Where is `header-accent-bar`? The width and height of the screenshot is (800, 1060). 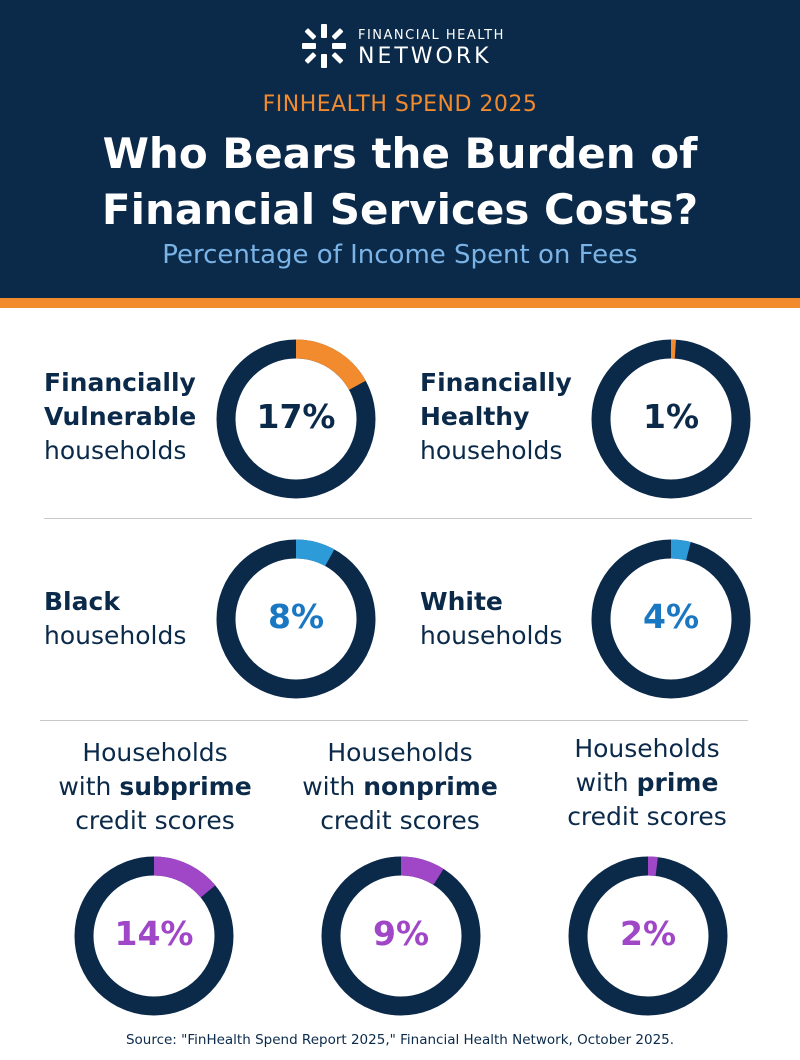 header-accent-bar is located at coordinates (400, 303).